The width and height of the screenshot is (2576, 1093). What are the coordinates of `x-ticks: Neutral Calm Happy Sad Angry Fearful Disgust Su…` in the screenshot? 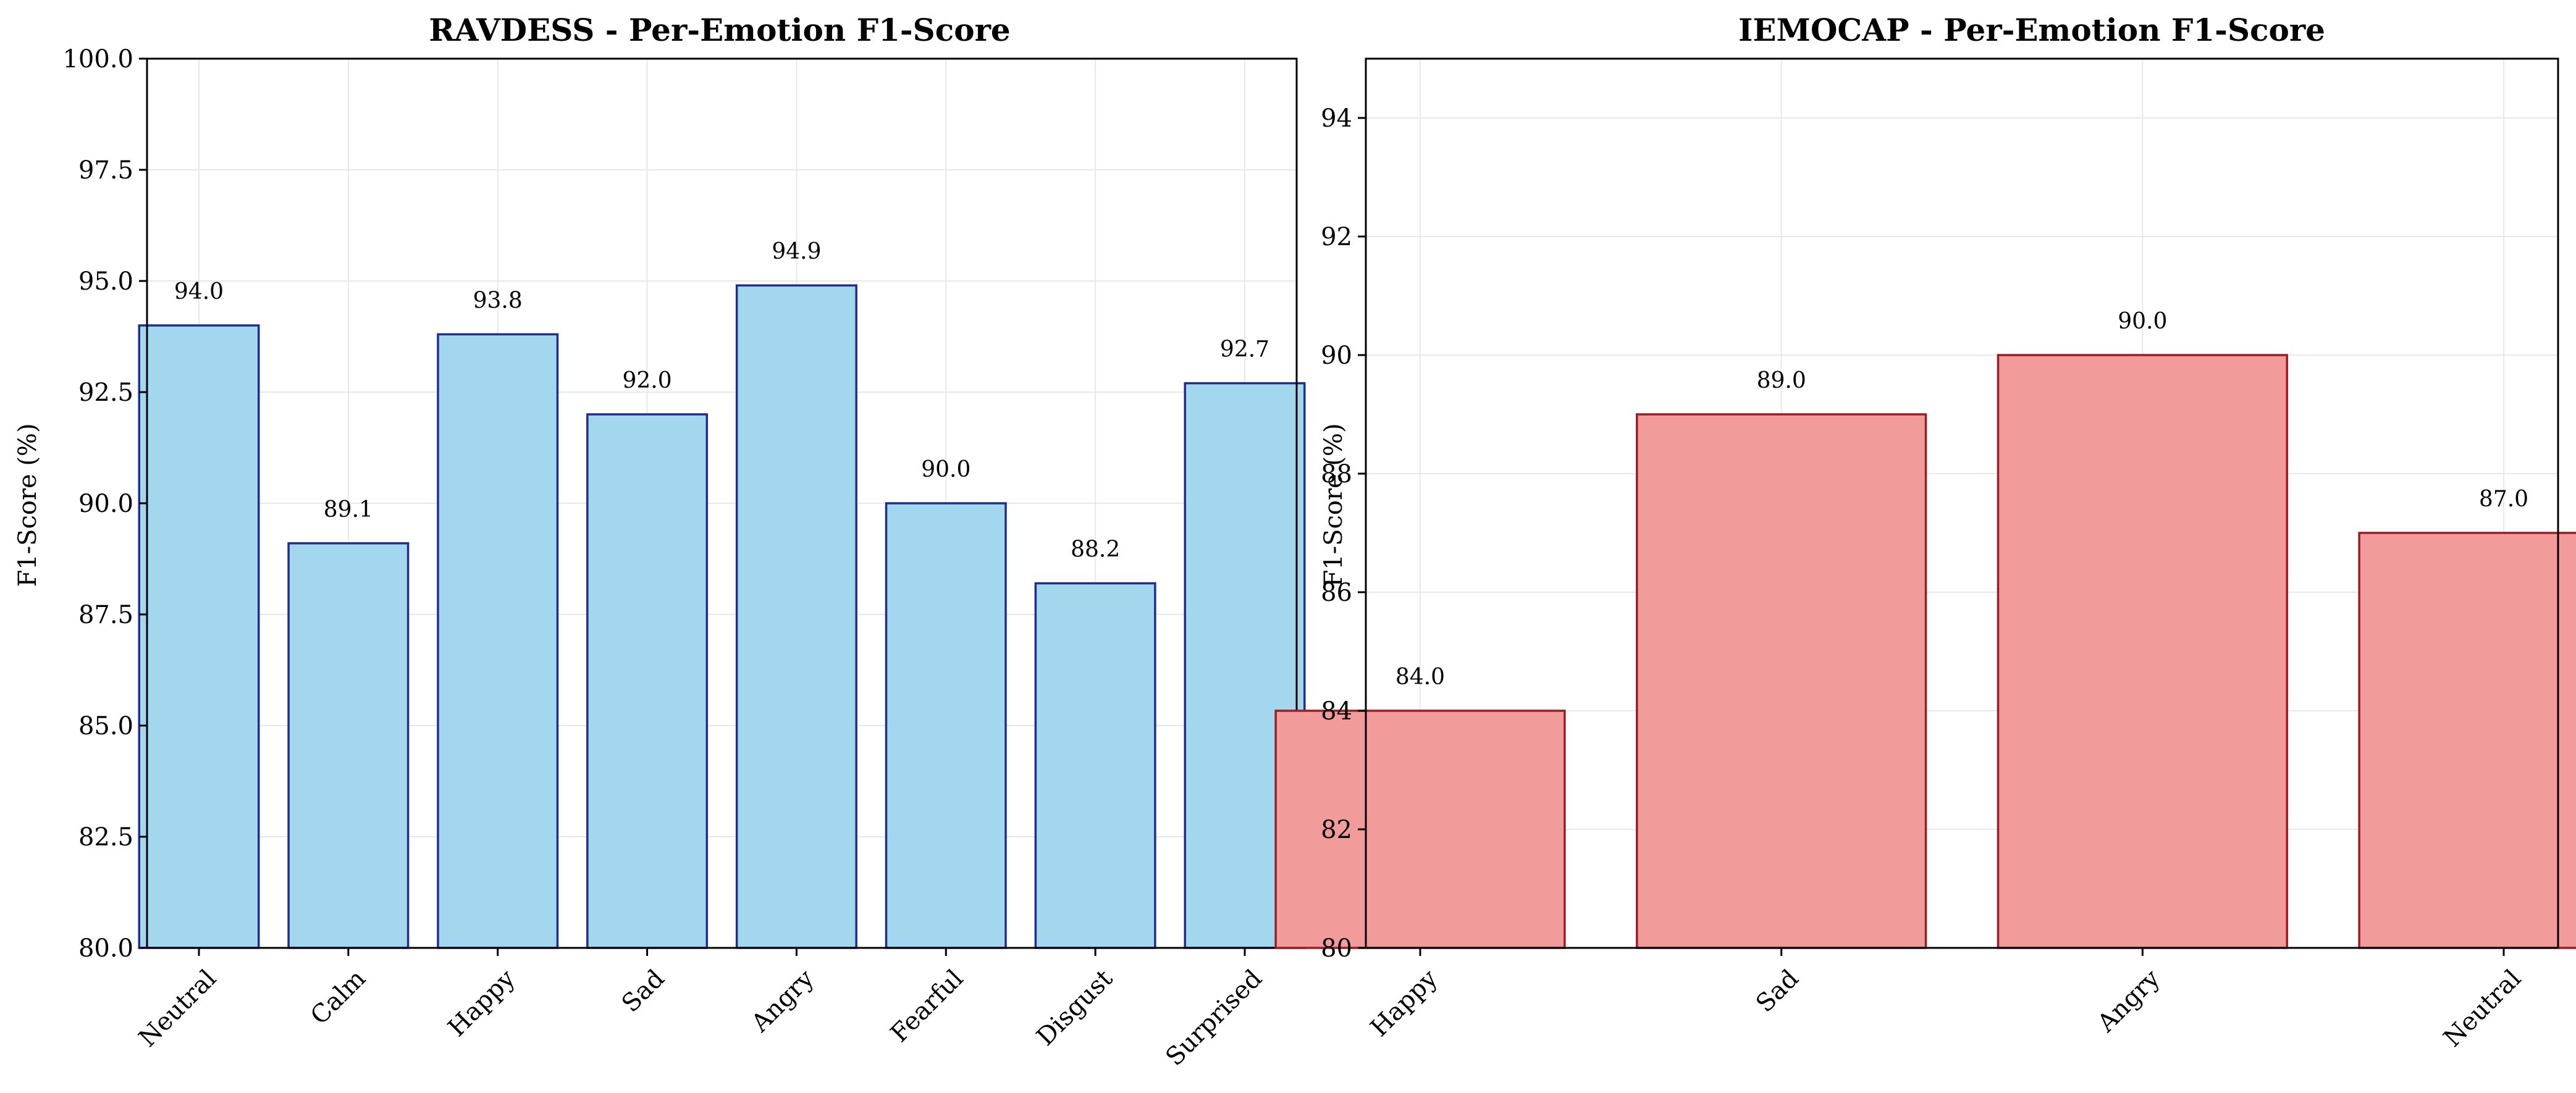 It's located at (700, 1009).